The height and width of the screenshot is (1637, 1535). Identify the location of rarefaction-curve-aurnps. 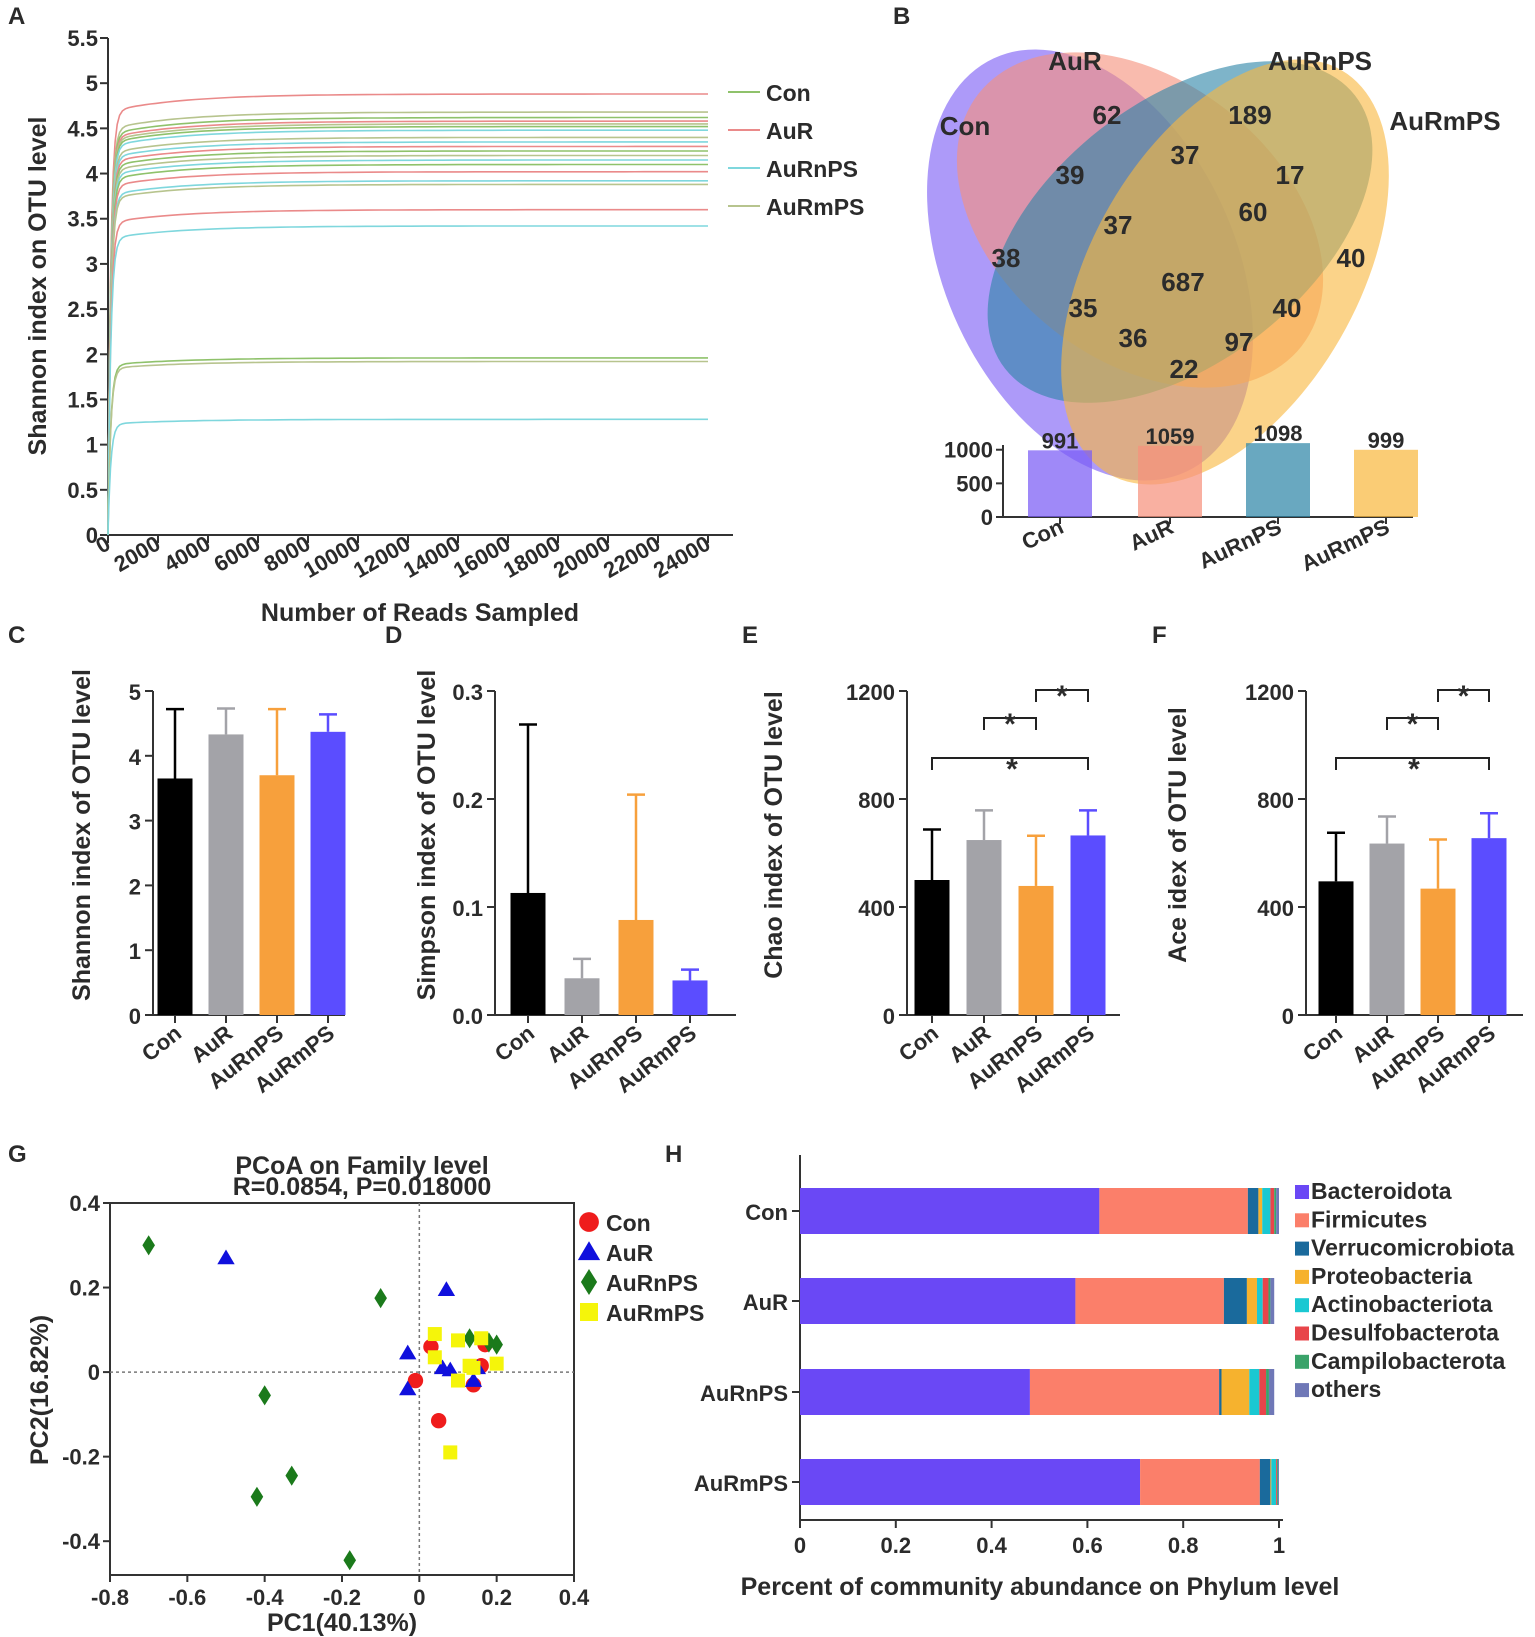
(407, 477).